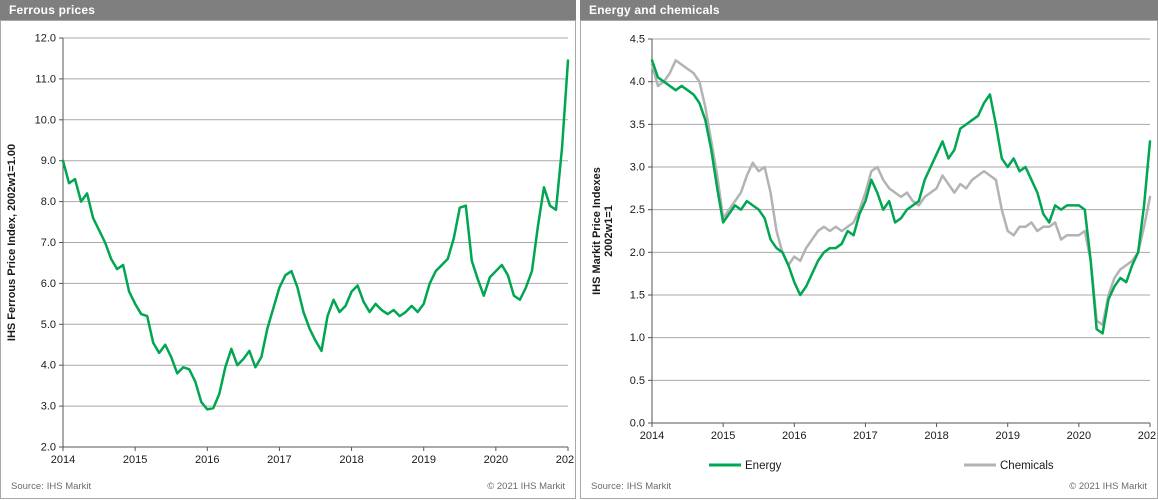 The image size is (1158, 500). What do you see at coordinates (637, 424) in the screenshot?
I see `y-tick-label: 0.0` at bounding box center [637, 424].